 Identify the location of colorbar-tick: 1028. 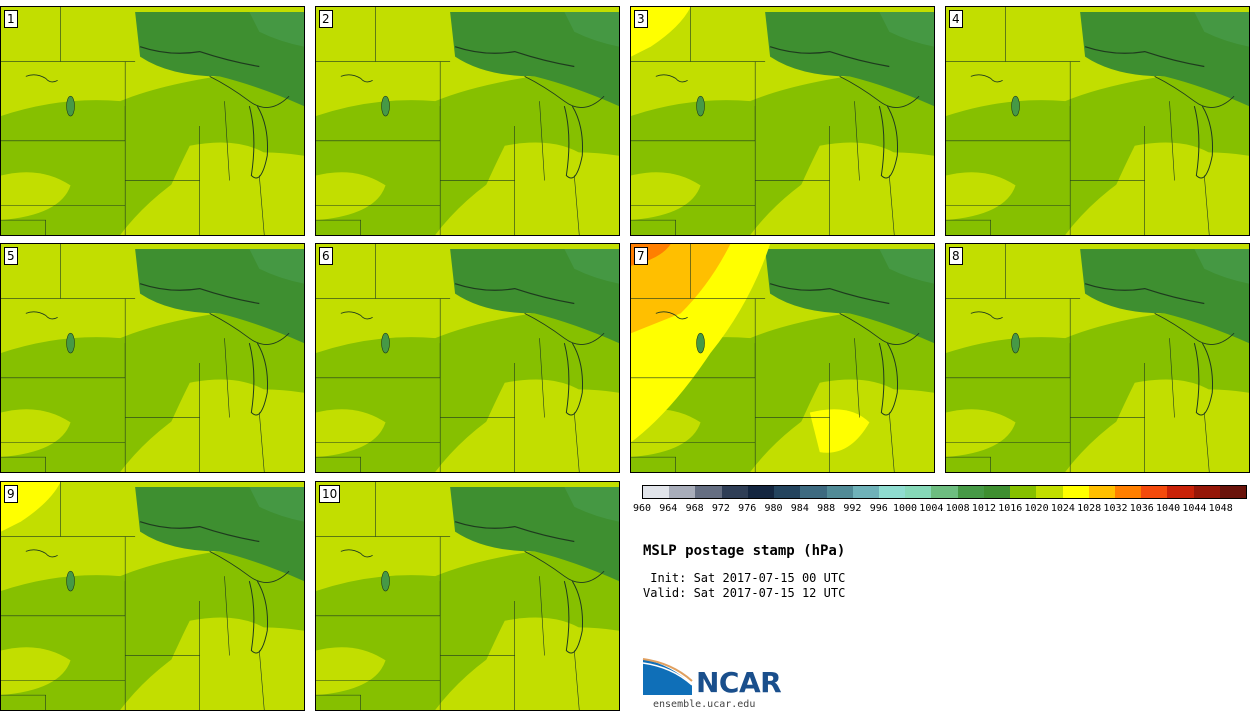
(1089, 508).